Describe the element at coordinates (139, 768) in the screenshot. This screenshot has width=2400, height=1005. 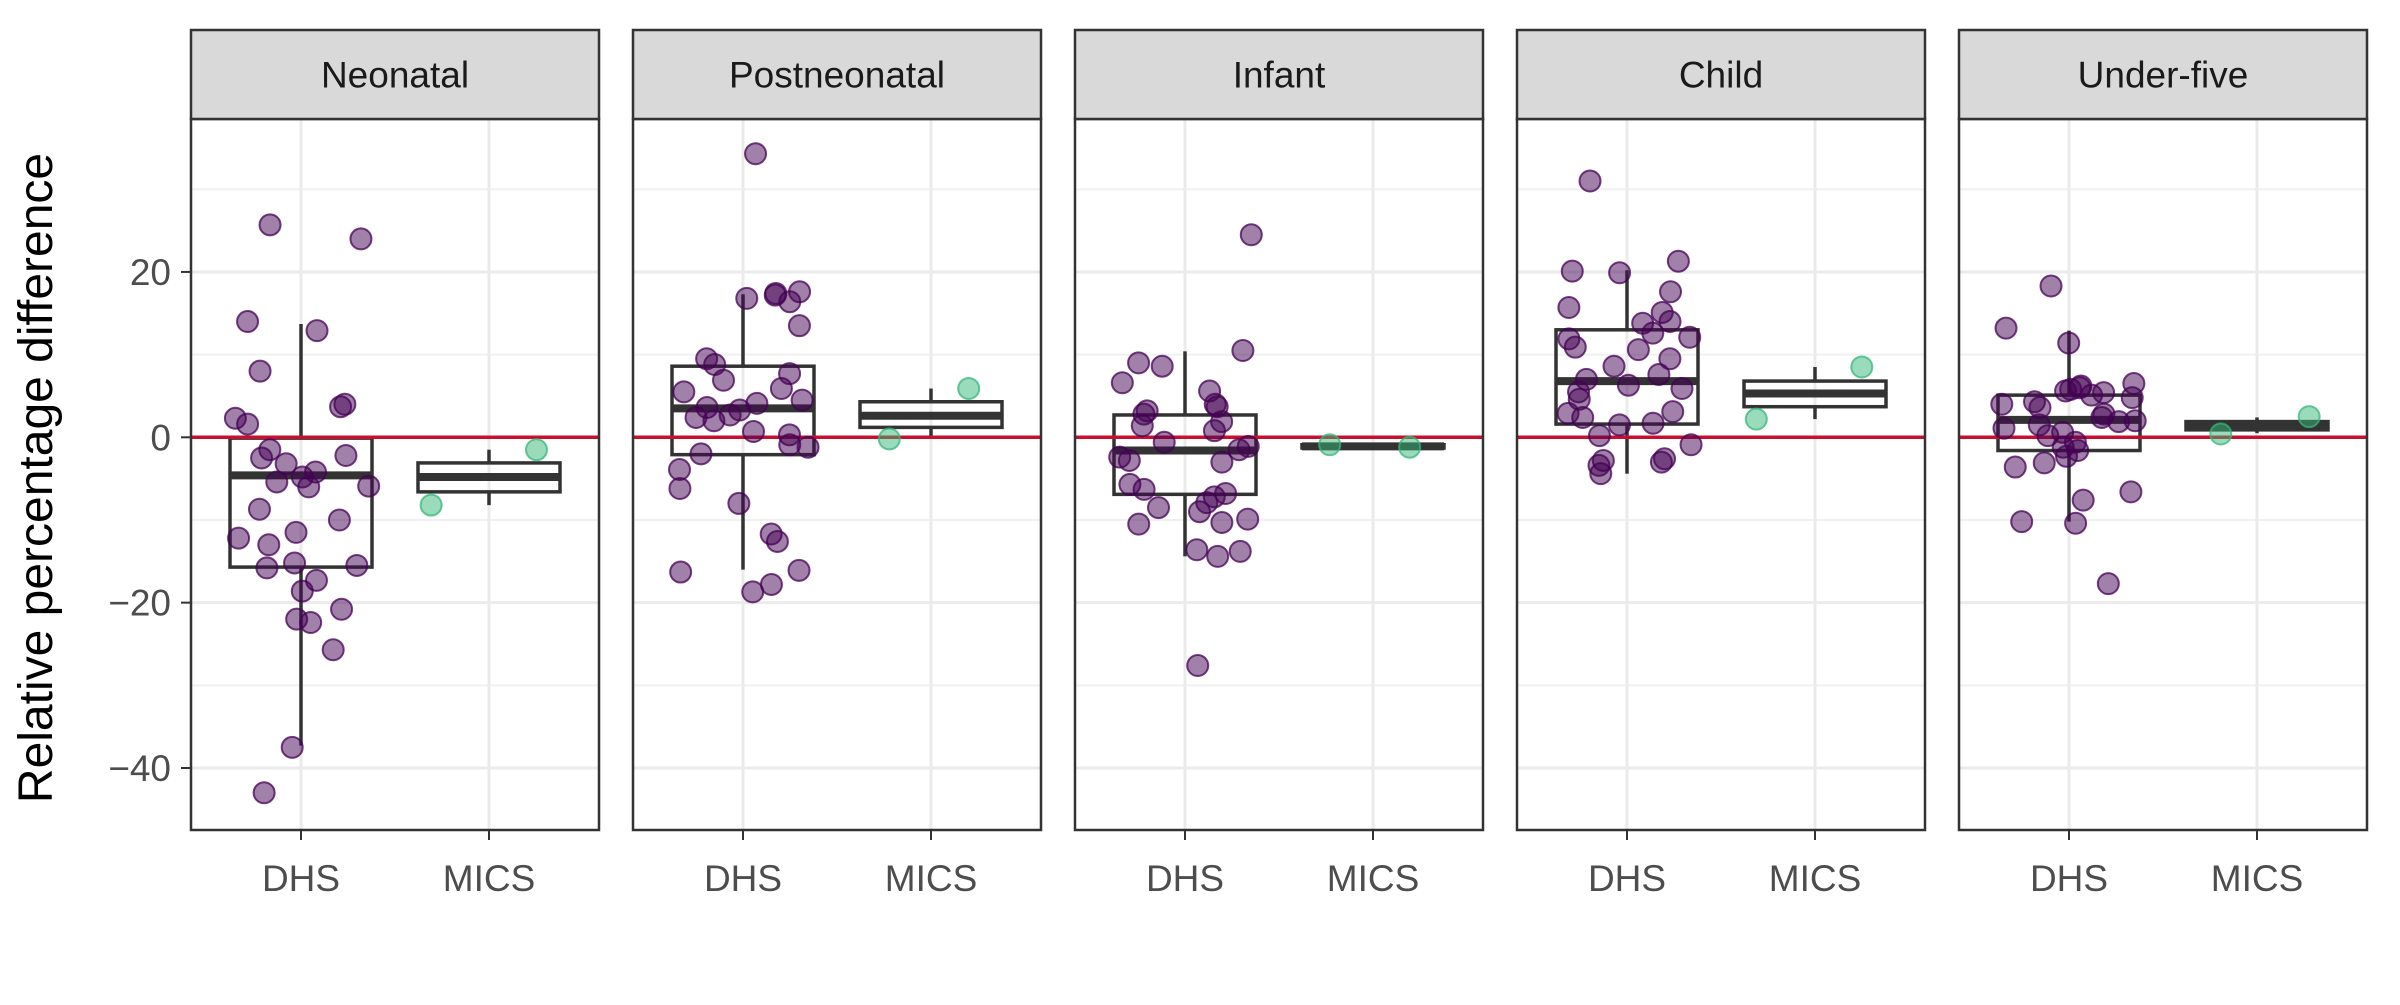
I see `y-tick-label: −40` at that location.